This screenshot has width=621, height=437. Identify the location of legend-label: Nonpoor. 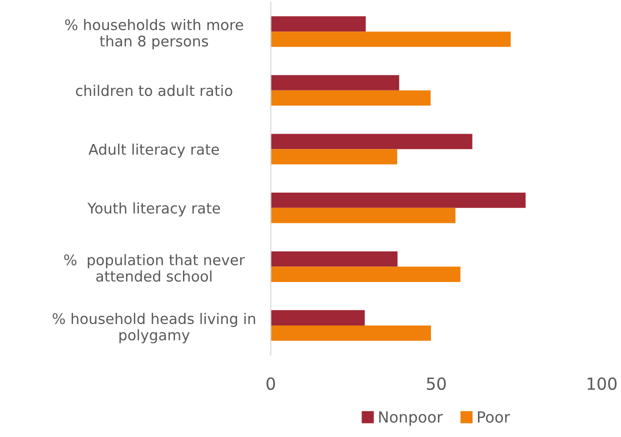
(411, 418).